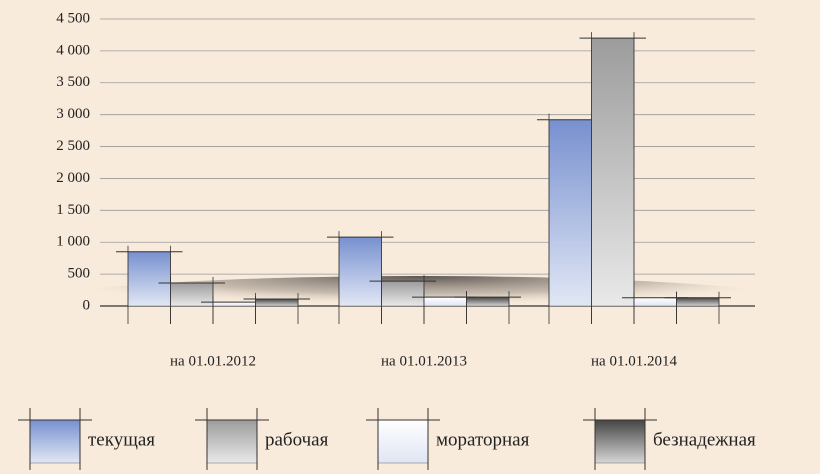 The image size is (820, 474). What do you see at coordinates (73, 210) in the screenshot?
I see `y-tick-label: 1 500` at bounding box center [73, 210].